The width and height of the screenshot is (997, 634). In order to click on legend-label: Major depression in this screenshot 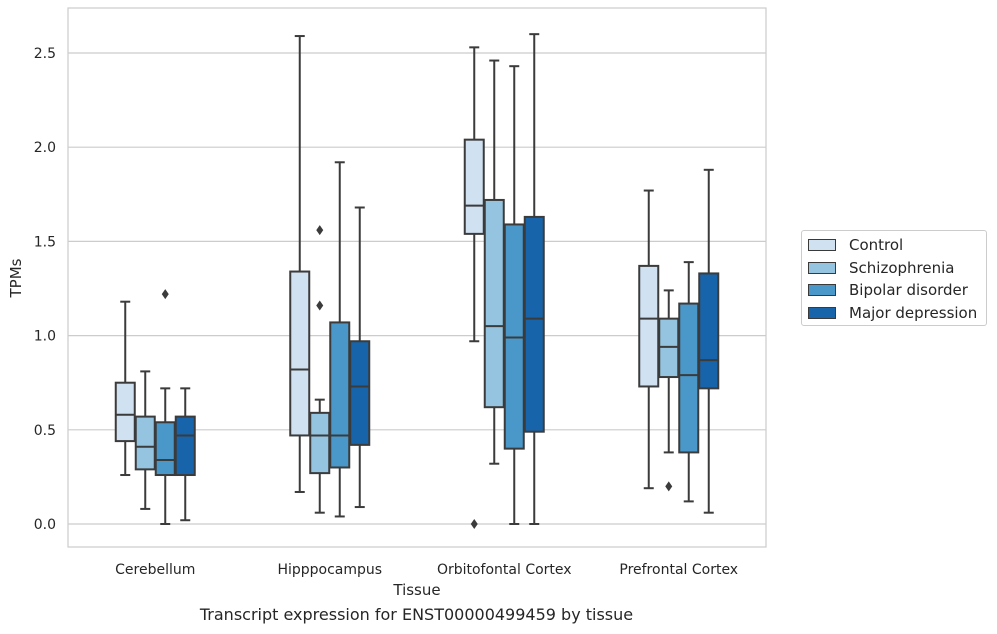, I will do `click(913, 312)`.